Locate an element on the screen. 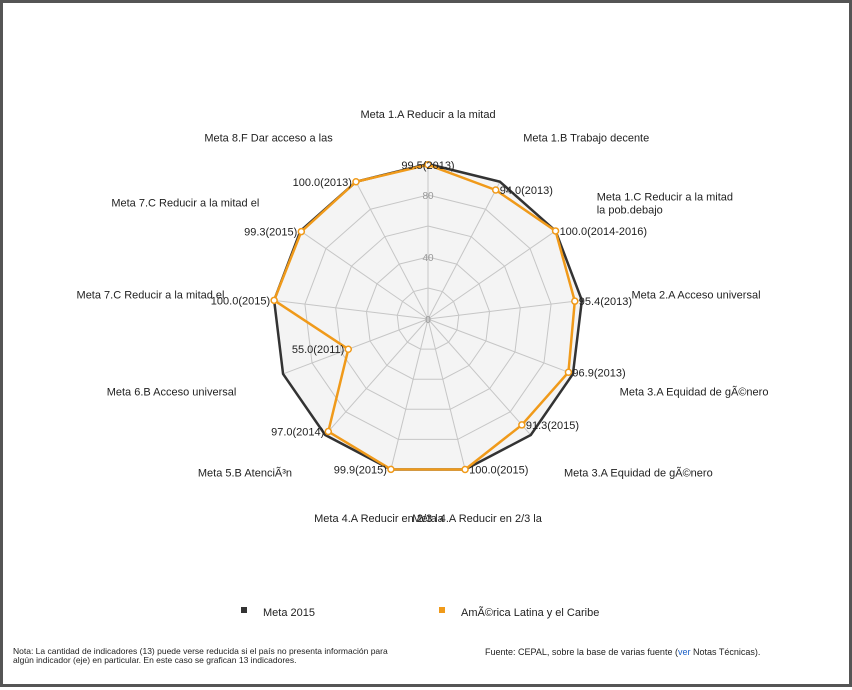 This screenshot has width=852, height=690. axis-category-label: Meta 8.F Dar acceso a las is located at coordinates (268, 138).